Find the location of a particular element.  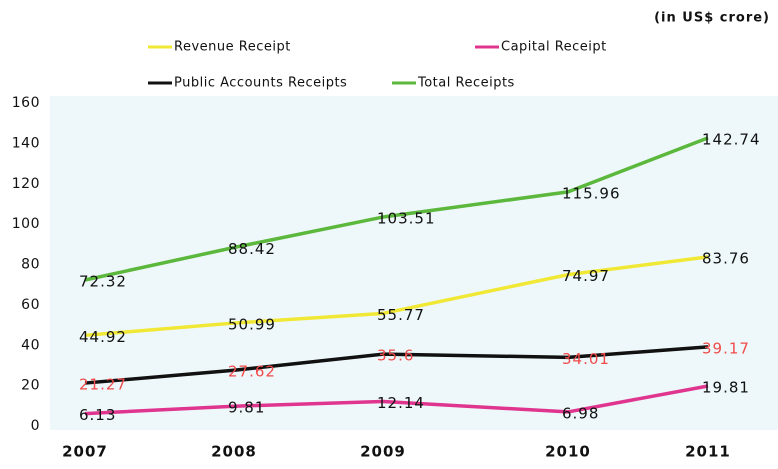

legend-label: Public Accounts Receipts is located at coordinates (260, 83).